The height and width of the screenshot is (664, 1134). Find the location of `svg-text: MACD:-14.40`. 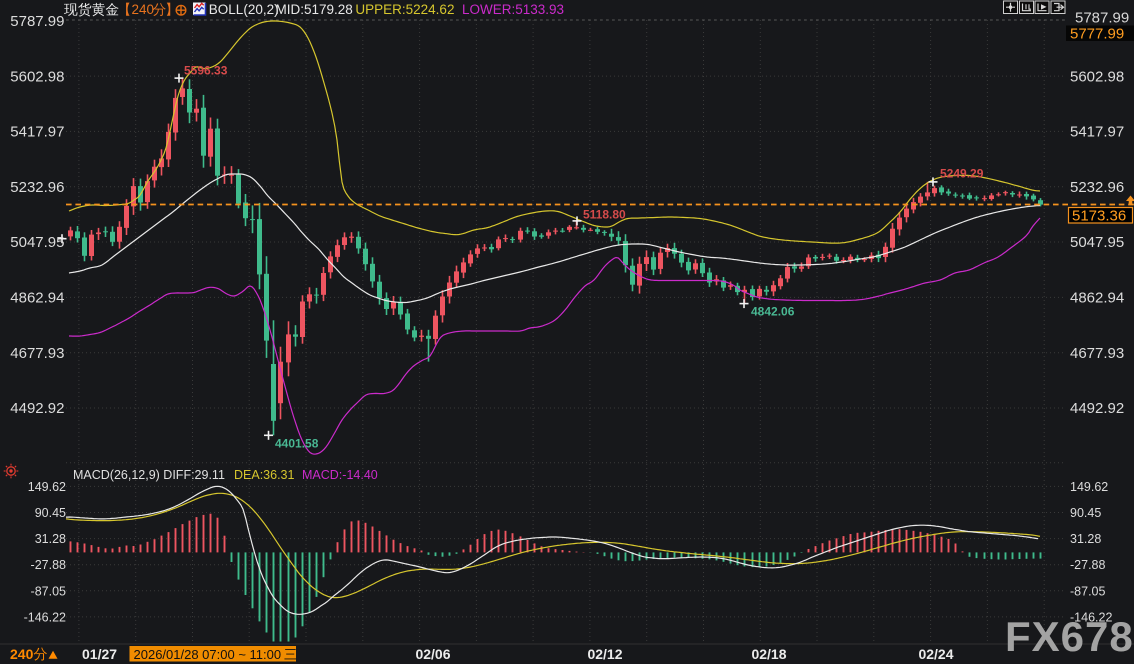

svg-text: MACD:-14.40 is located at coordinates (340, 475).